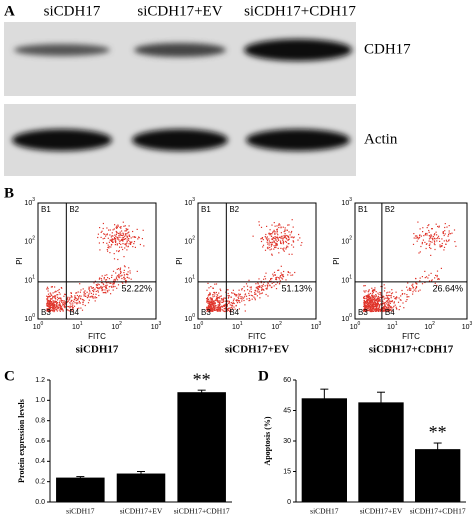  Describe the element at coordinates (429, 326) in the screenshot. I see `x-tick-label: 10²` at that location.